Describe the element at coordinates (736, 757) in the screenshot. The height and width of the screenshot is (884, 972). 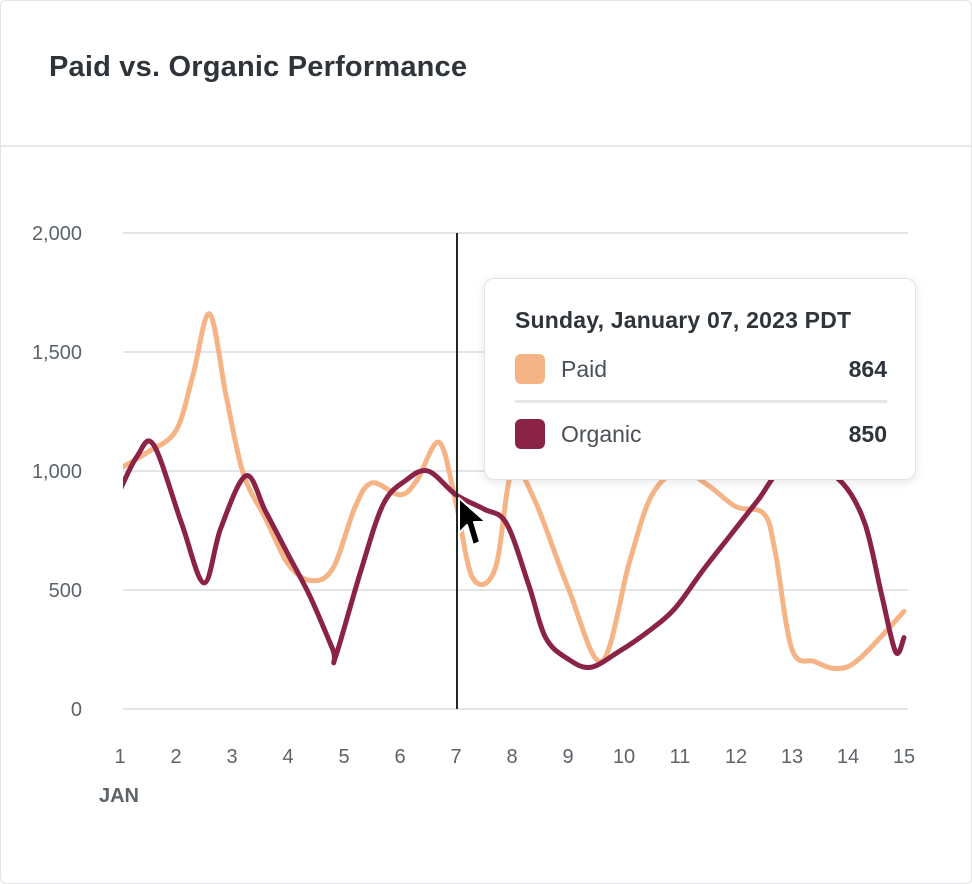
I see `x-tick-label: 12` at that location.